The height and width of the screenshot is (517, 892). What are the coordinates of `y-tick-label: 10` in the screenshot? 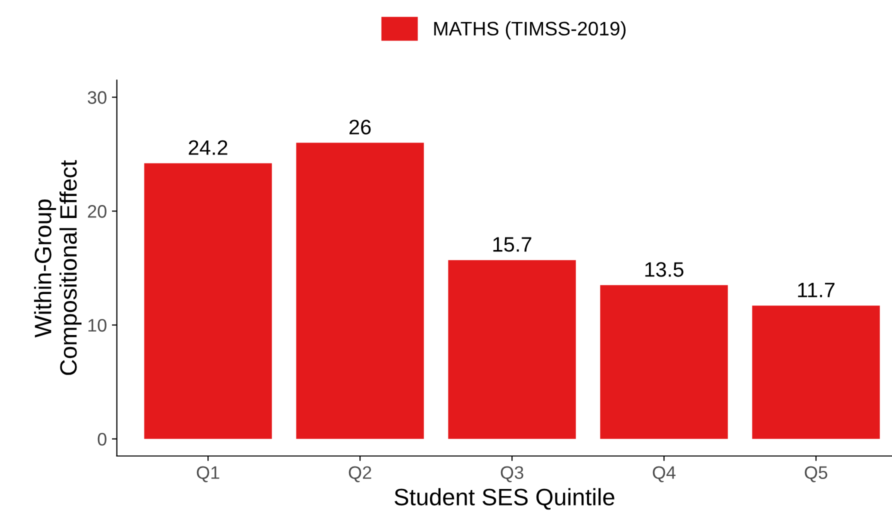 It's located at (97, 325).